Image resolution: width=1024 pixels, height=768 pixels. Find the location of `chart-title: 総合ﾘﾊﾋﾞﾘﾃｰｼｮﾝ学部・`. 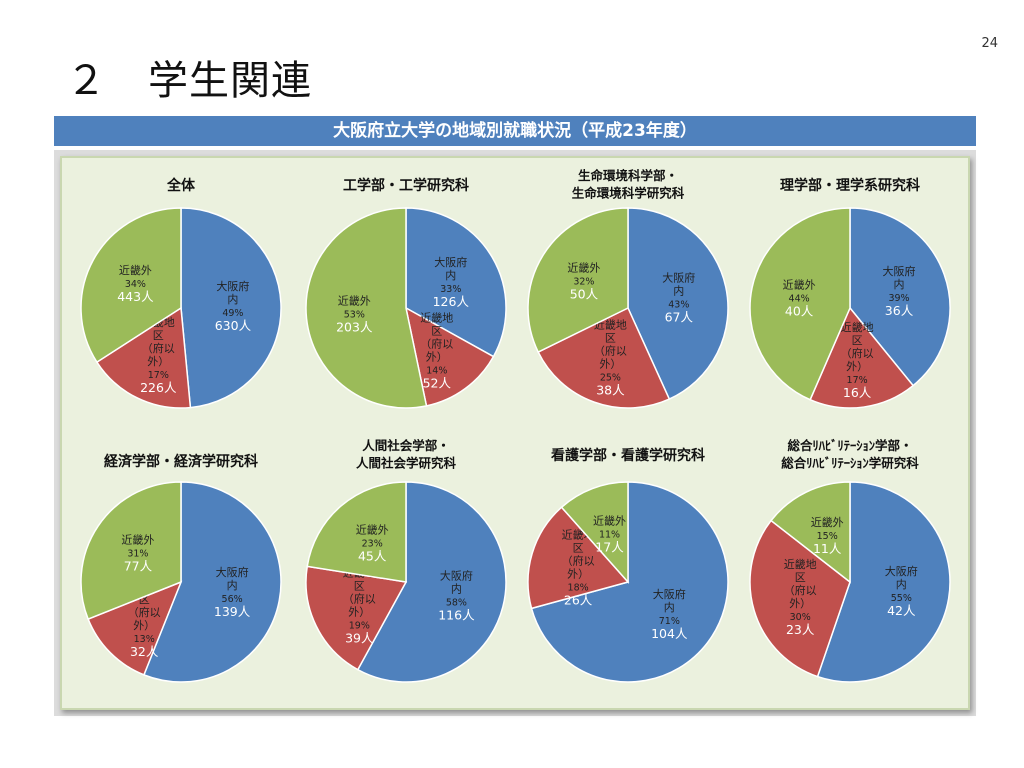

chart-title: 総合ﾘﾊﾋﾞﾘﾃｰｼｮﾝ学部・ is located at coordinates (849, 445).